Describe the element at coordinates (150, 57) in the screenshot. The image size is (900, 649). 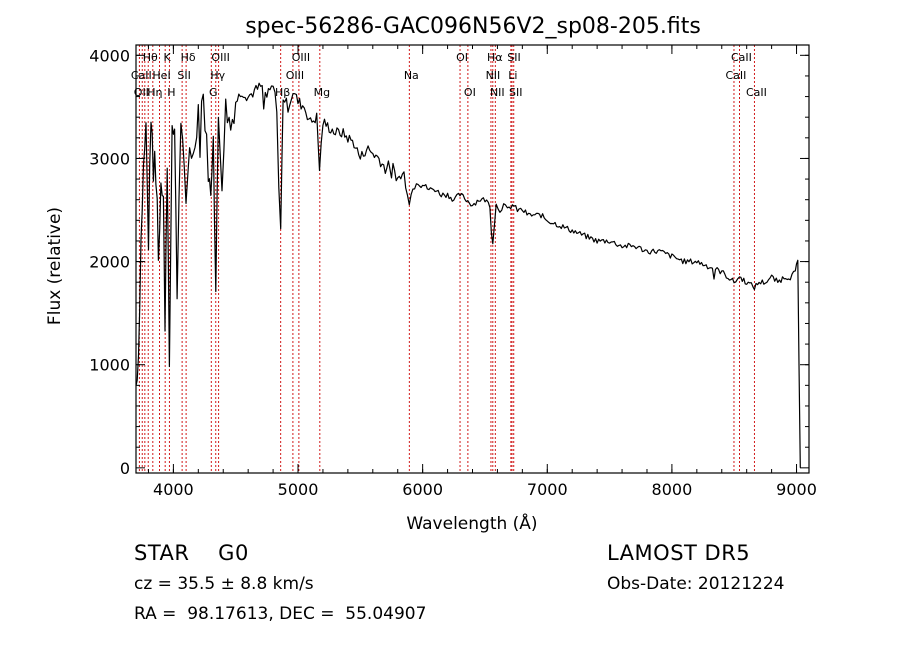
I see `marker-label: Hθ` at that location.